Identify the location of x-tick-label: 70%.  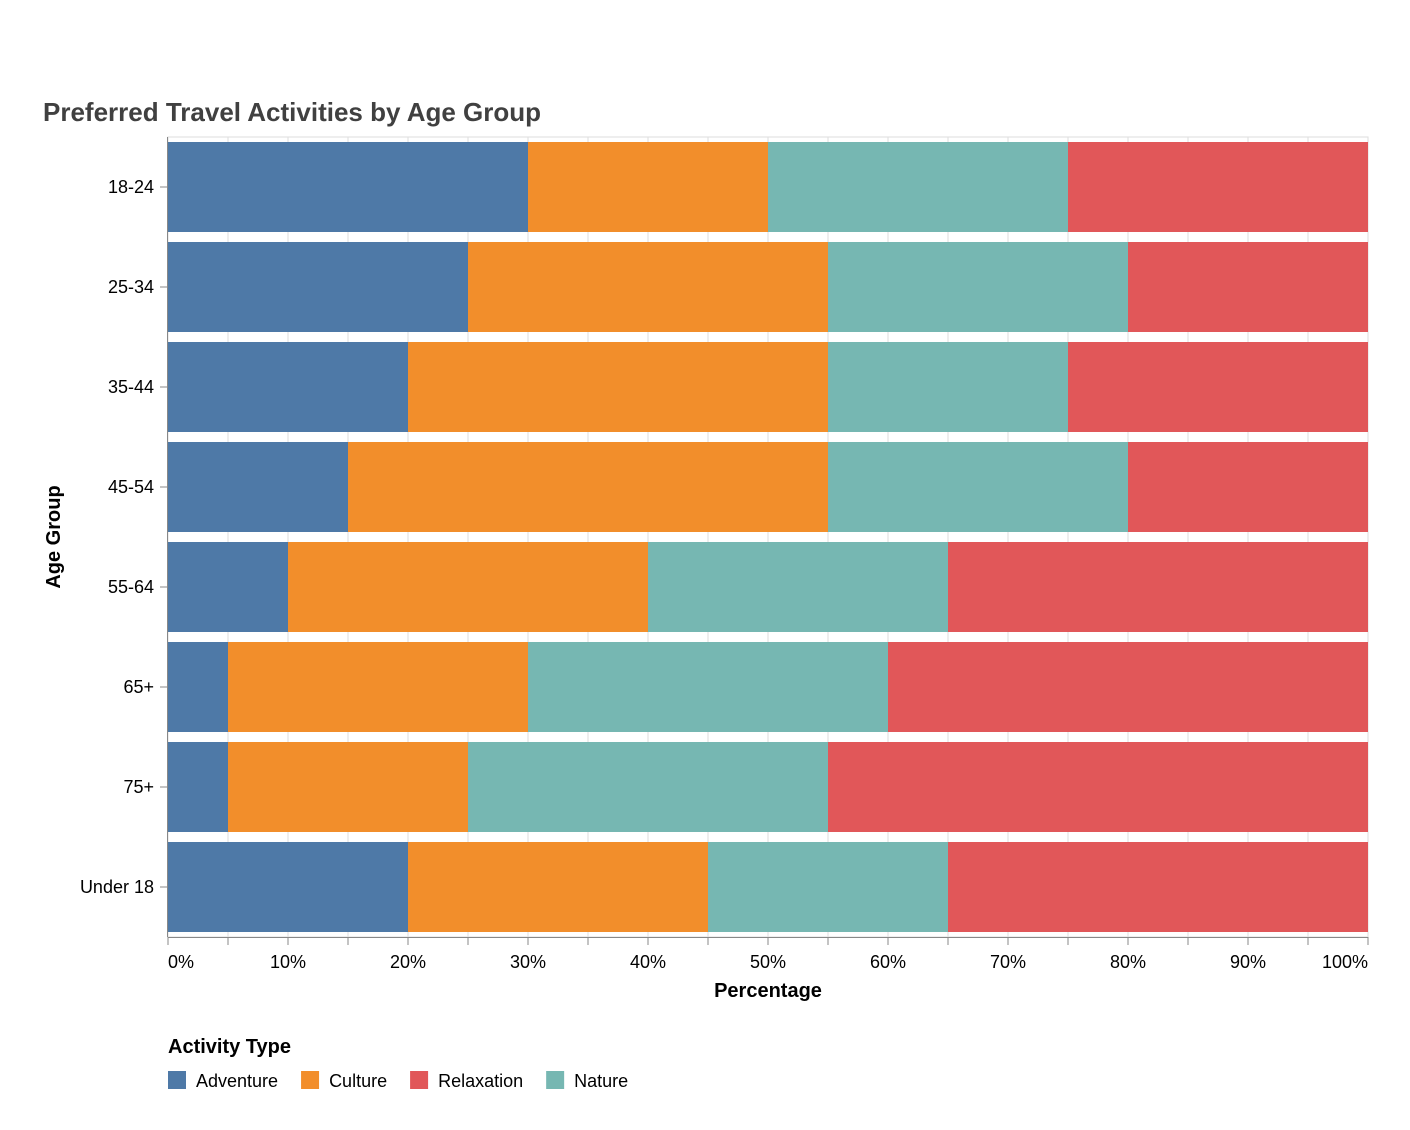
(1008, 962).